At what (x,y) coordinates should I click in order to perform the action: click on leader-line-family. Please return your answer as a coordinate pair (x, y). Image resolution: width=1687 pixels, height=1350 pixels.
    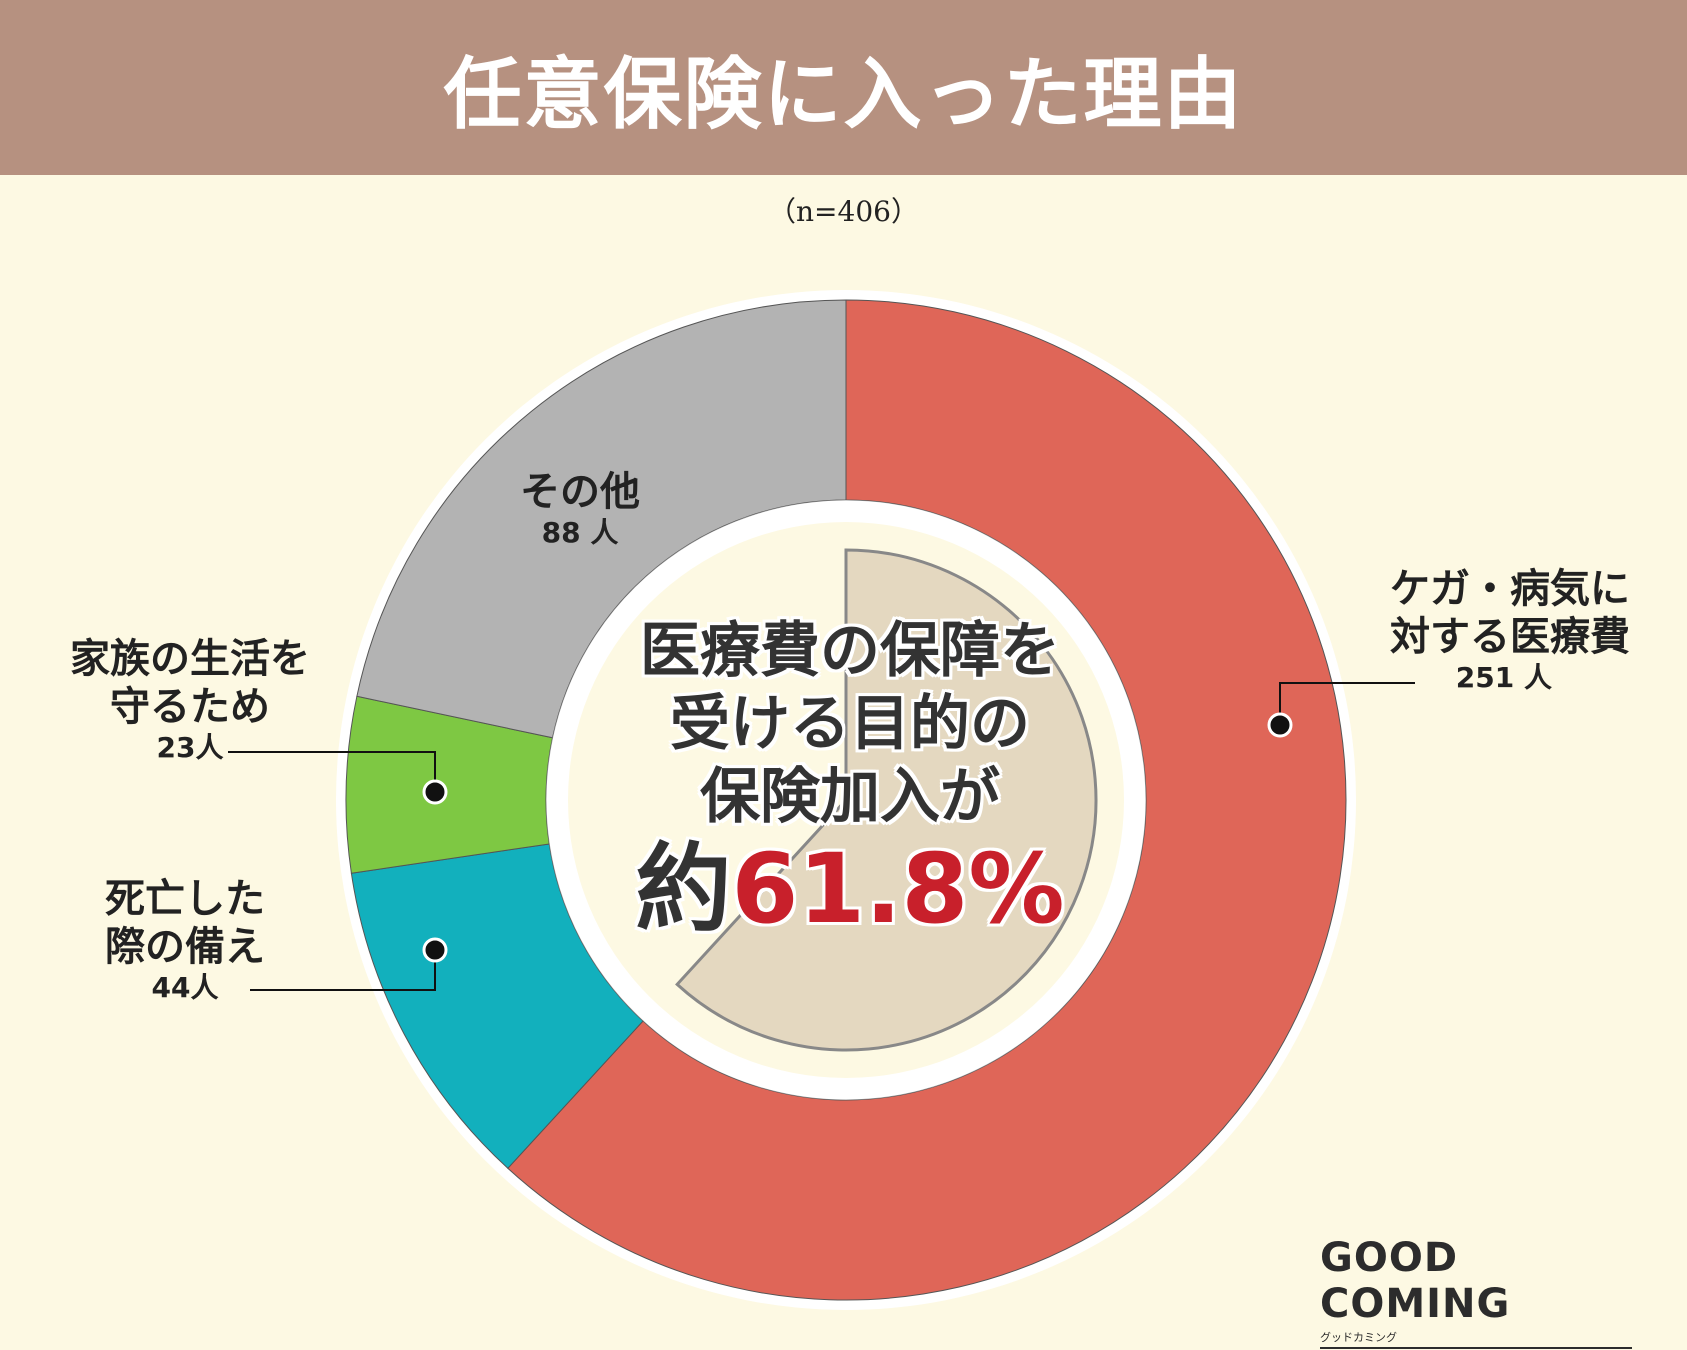
    Looking at the image, I should click on (332, 771).